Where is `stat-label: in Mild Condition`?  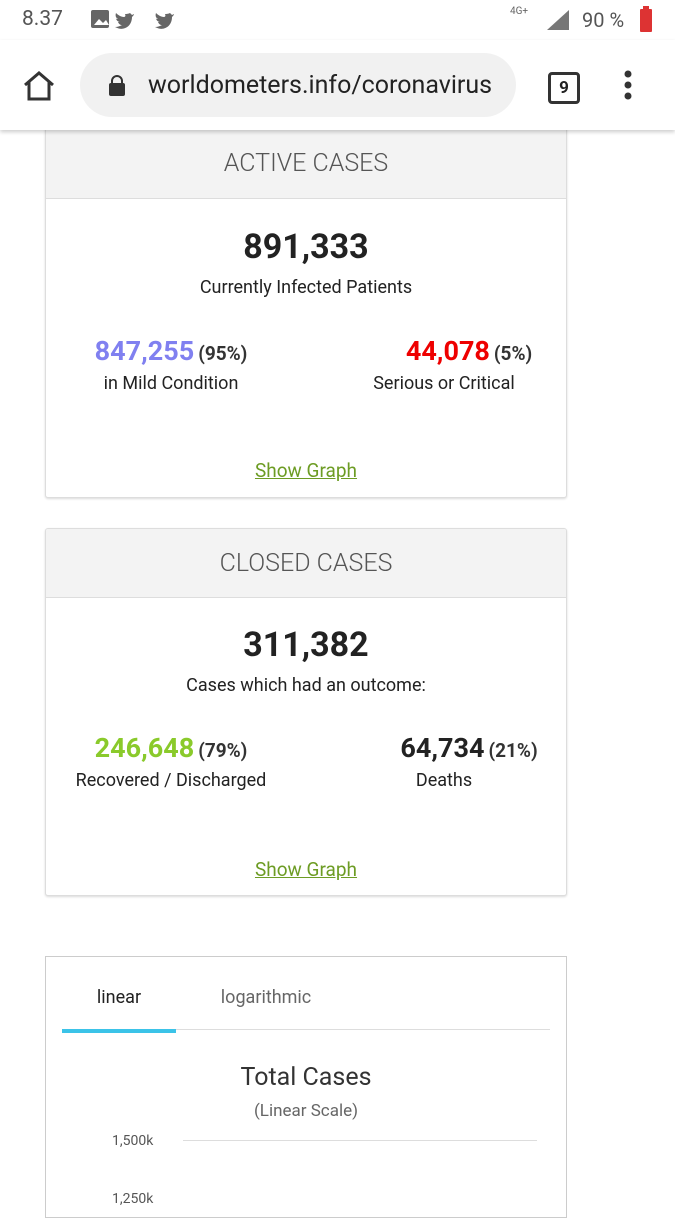 stat-label: in Mild Condition is located at coordinates (171, 383).